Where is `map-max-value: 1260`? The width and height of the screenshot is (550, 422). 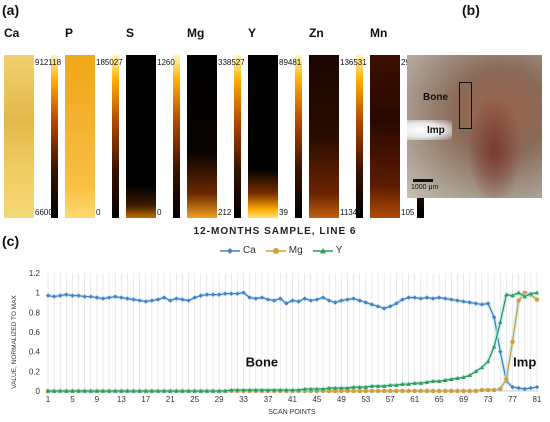 map-max-value: 1260 is located at coordinates (166, 62).